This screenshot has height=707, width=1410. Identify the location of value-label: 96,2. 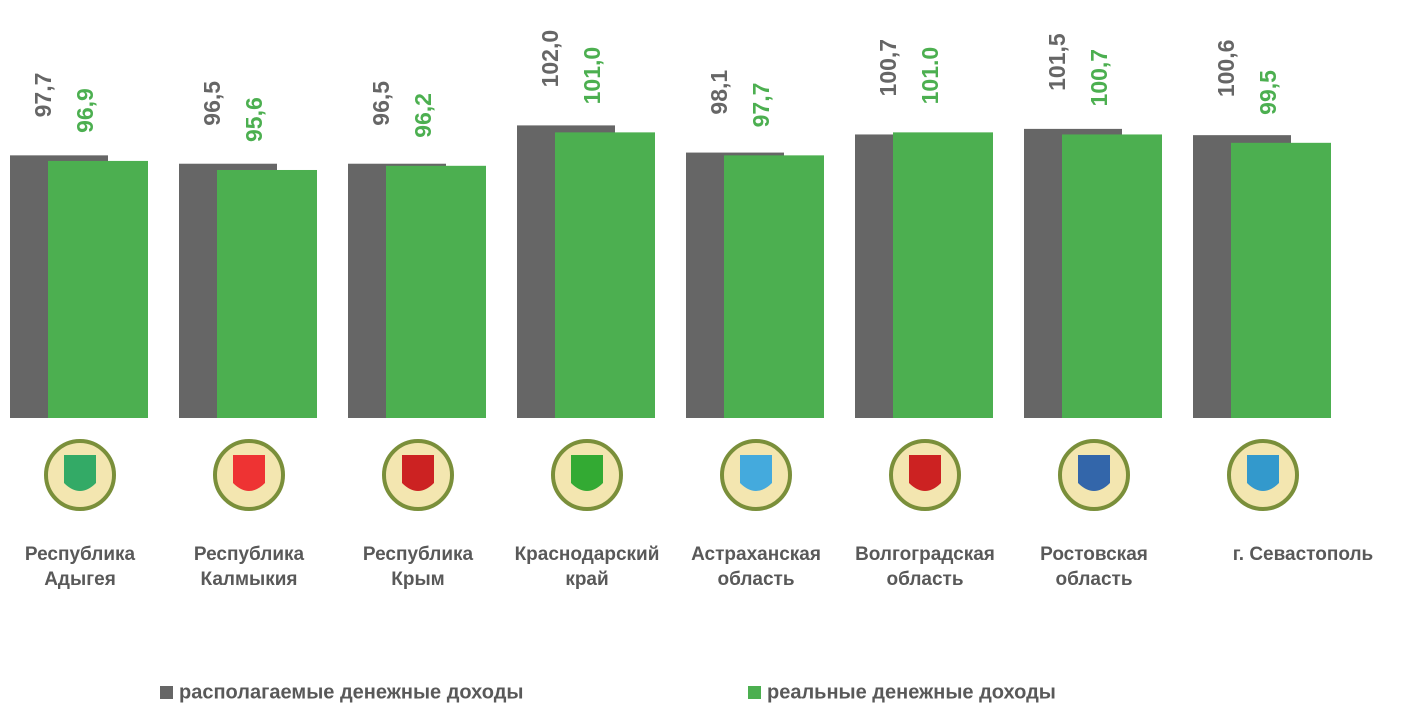
(423, 115).